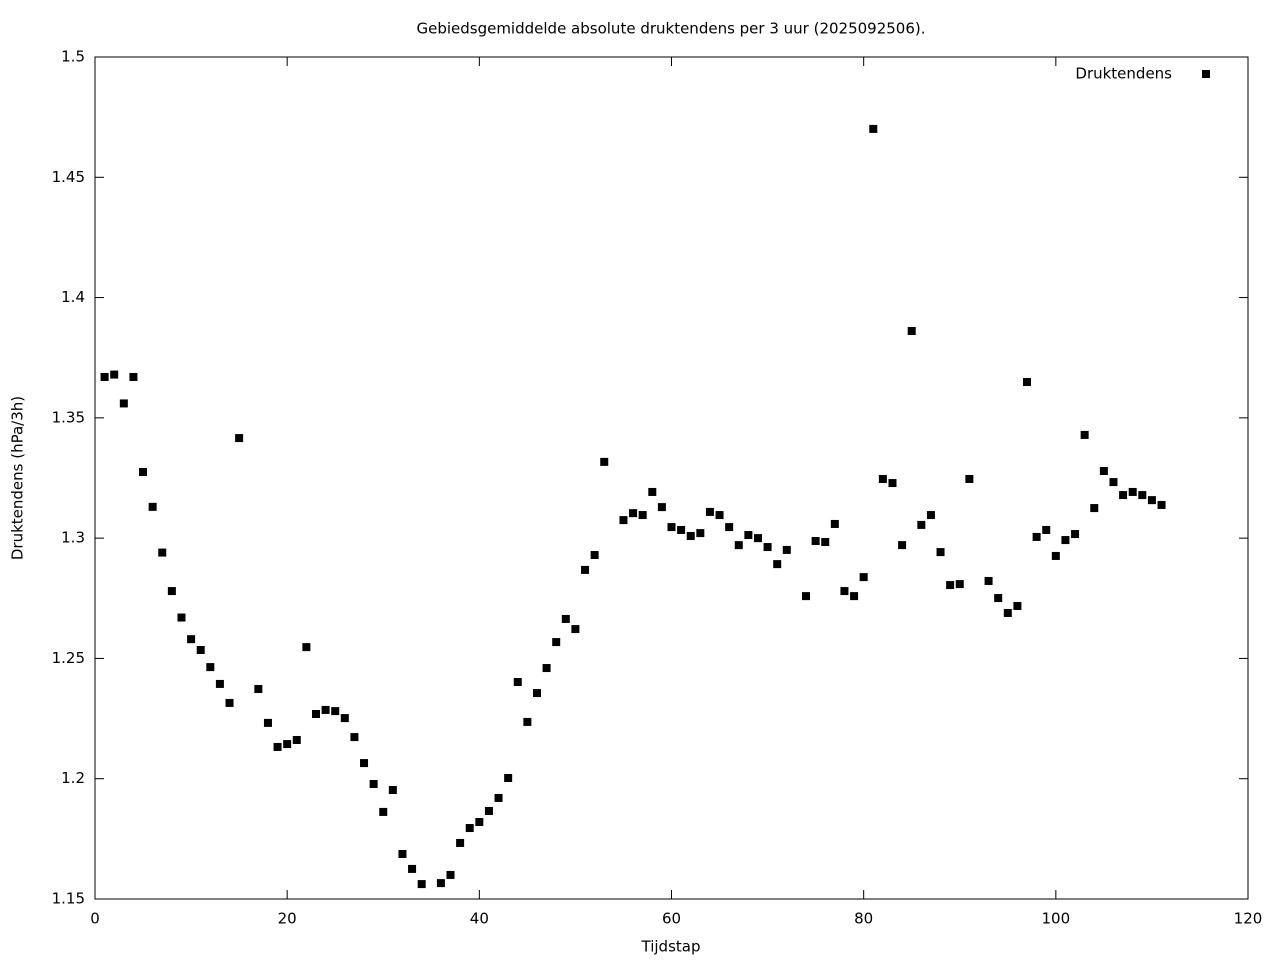 This screenshot has height=960, width=1280. What do you see at coordinates (1248, 919) in the screenshot?
I see `x-tick-label: 120` at bounding box center [1248, 919].